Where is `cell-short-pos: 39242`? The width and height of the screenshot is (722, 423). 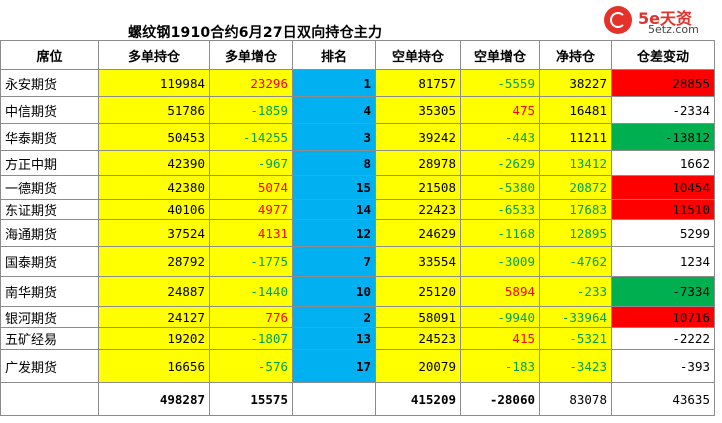
cell-short-pos: 39242 is located at coordinates (418, 137).